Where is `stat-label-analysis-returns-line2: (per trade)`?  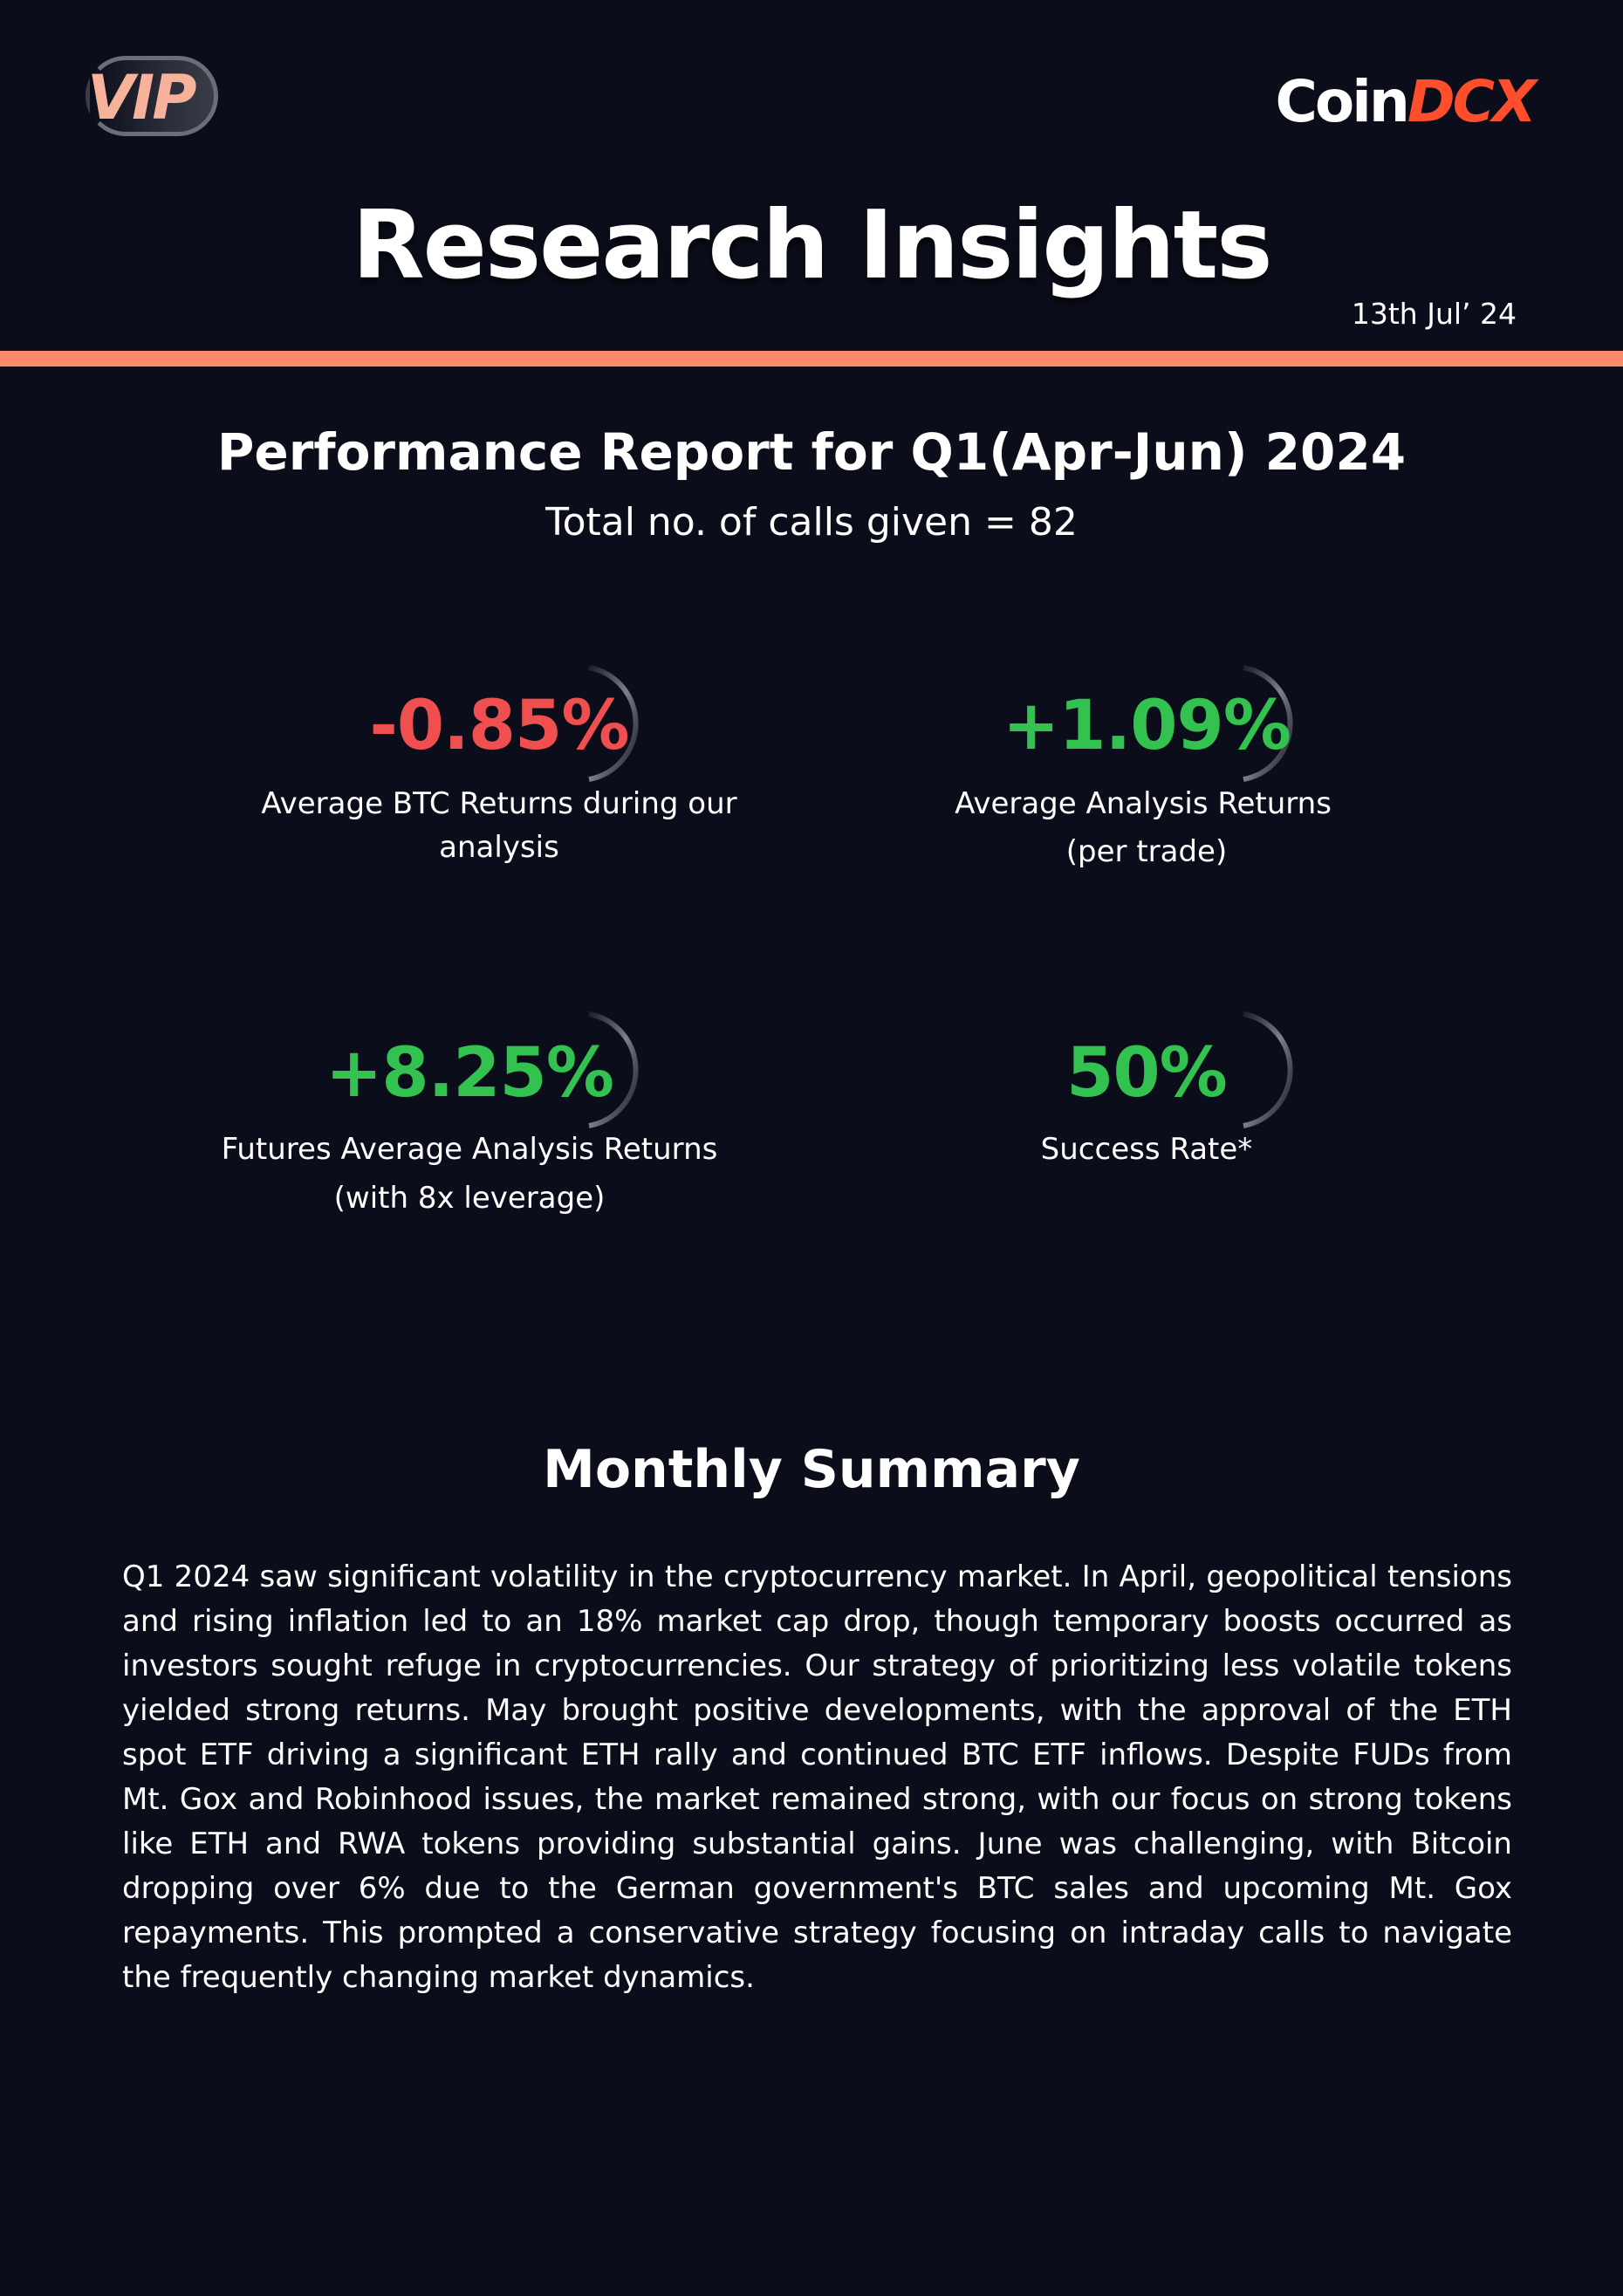 stat-label-analysis-returns-line2: (per trade) is located at coordinates (1147, 852).